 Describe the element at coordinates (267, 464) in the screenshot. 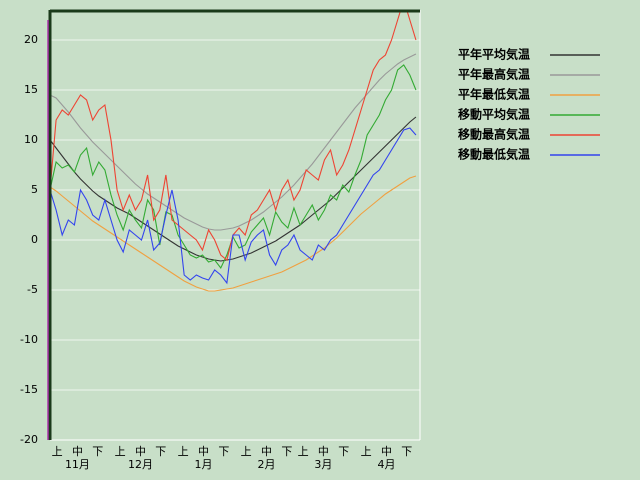

I see `month-label: 2月` at that location.